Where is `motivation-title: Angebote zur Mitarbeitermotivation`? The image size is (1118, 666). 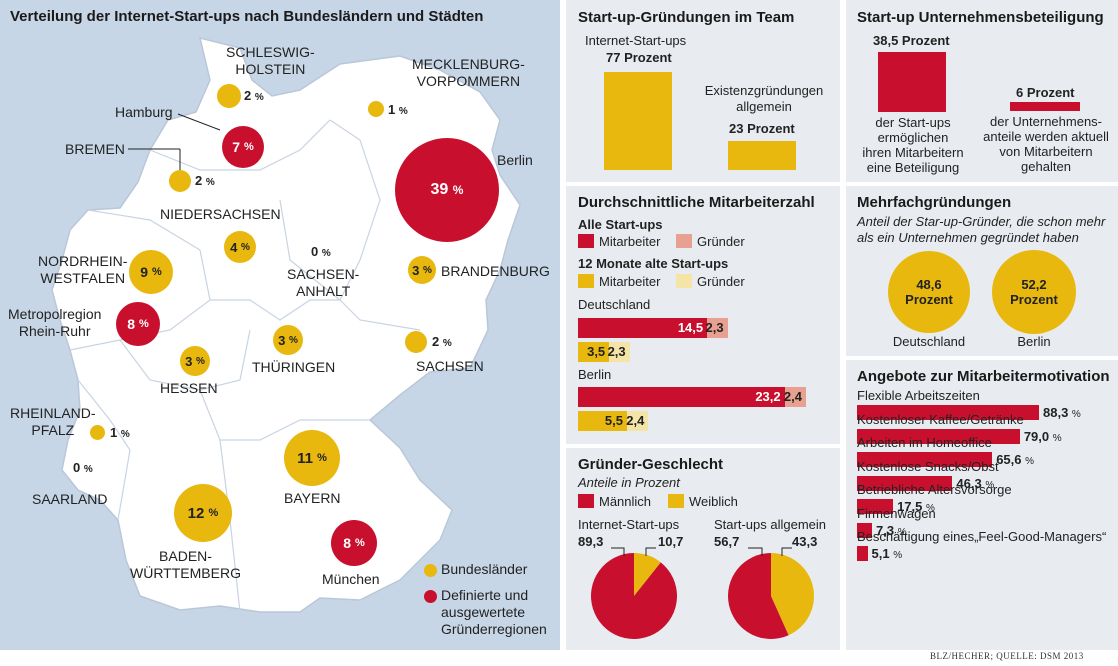 motivation-title: Angebote zur Mitarbeitermotivation is located at coordinates (983, 376).